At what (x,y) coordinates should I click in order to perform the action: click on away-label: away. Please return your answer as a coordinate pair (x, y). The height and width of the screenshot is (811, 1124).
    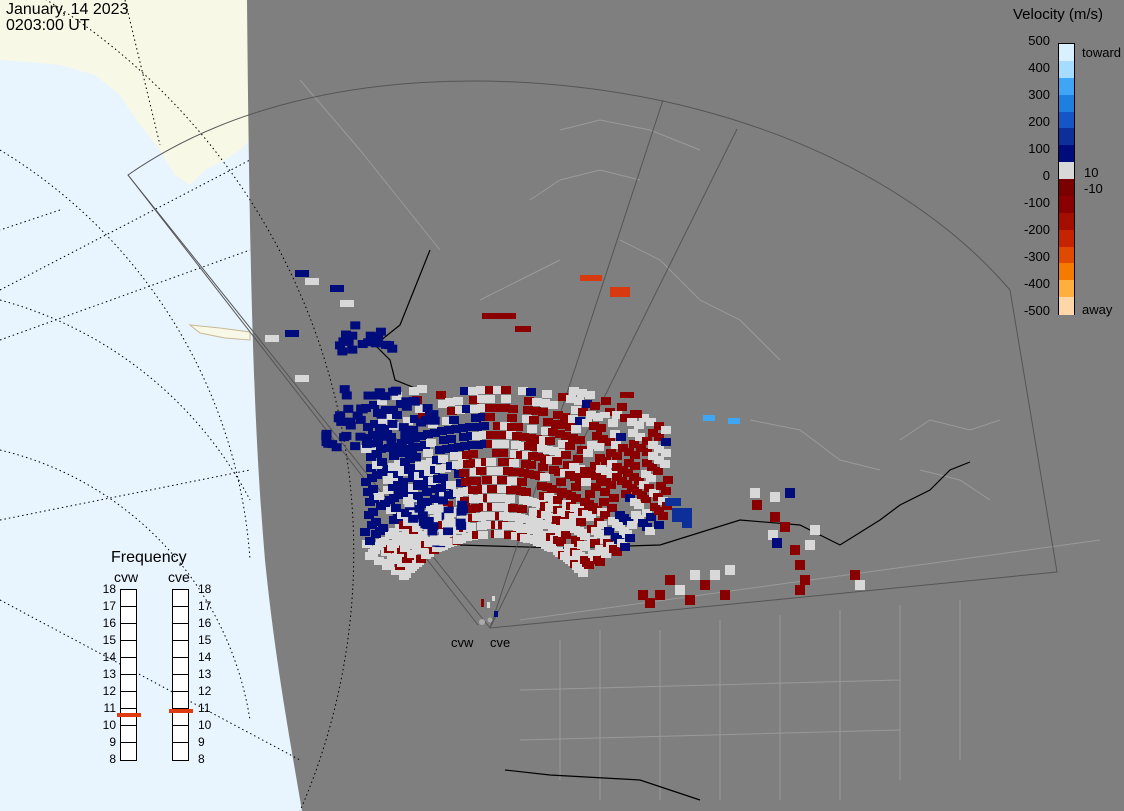
    Looking at the image, I should click on (1097, 309).